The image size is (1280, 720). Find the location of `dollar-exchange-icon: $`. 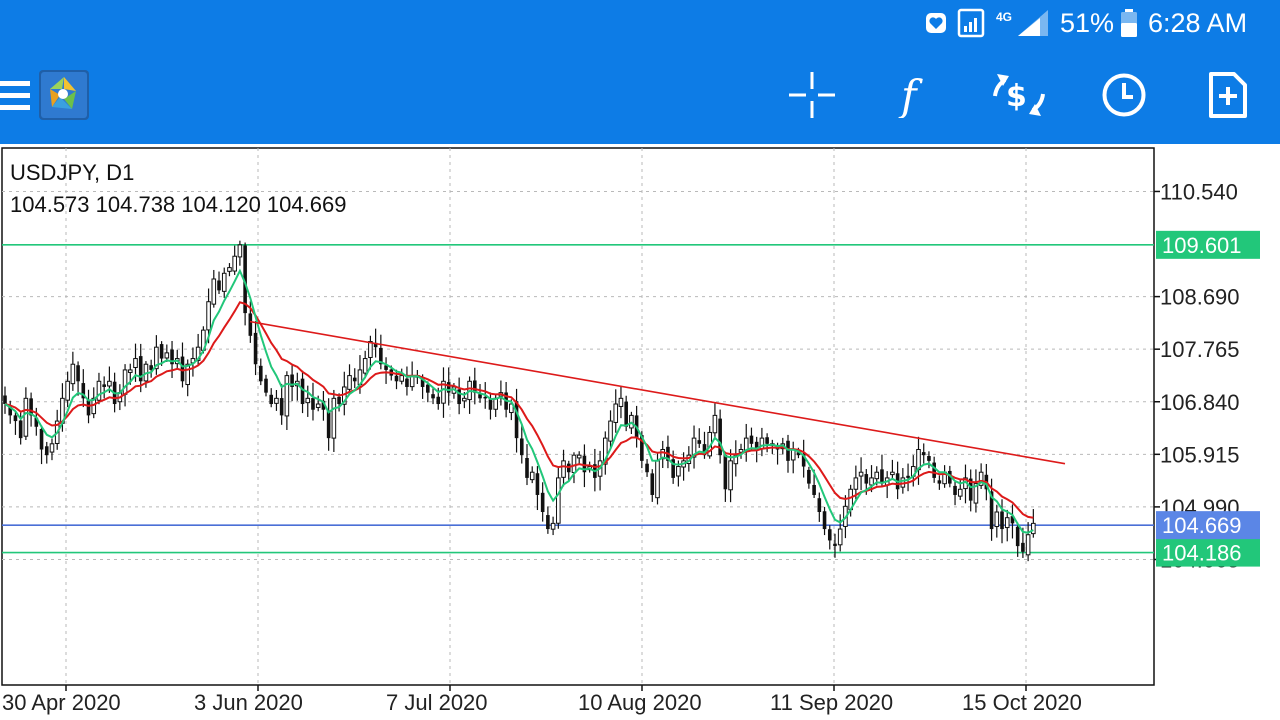

dollar-exchange-icon: $ is located at coordinates (1019, 95).